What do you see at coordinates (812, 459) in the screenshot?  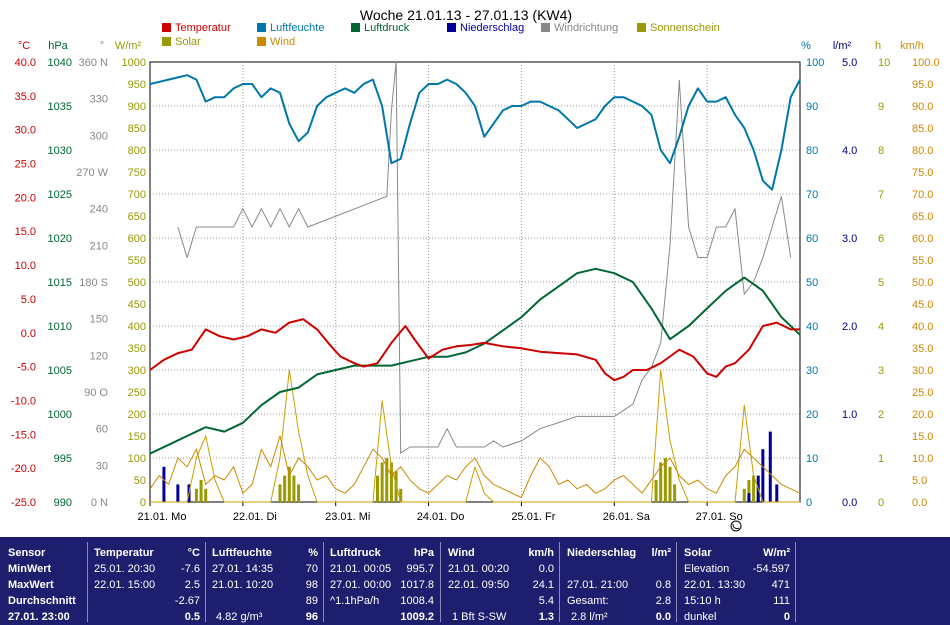 I see `axis-tick-hum: 10` at bounding box center [812, 459].